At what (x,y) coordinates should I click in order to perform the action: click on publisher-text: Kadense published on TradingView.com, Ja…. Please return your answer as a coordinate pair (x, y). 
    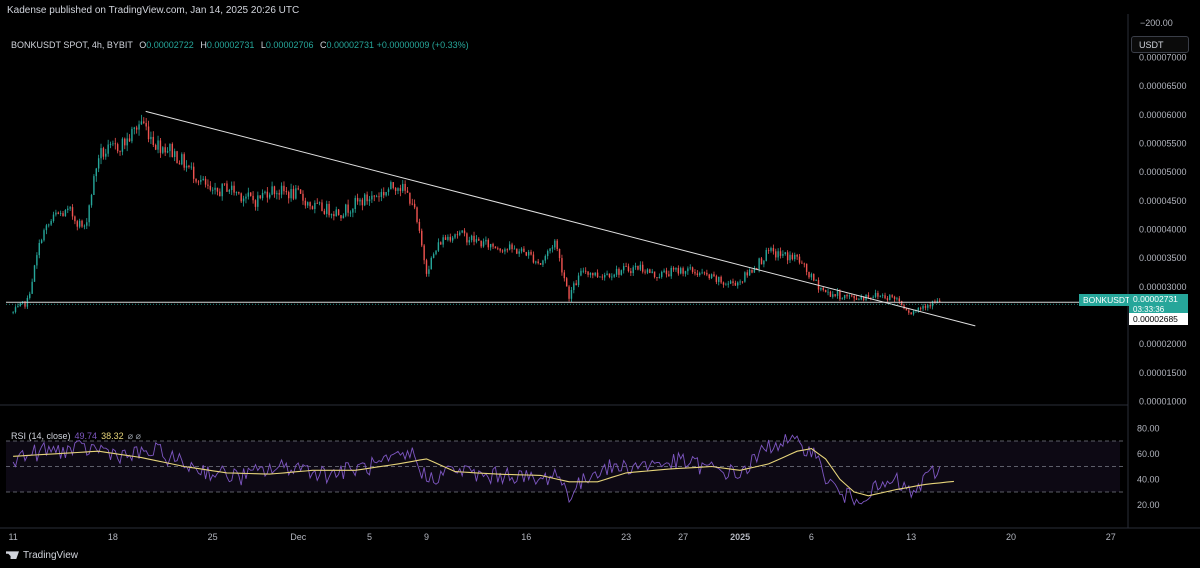
    Looking at the image, I should click on (153, 10).